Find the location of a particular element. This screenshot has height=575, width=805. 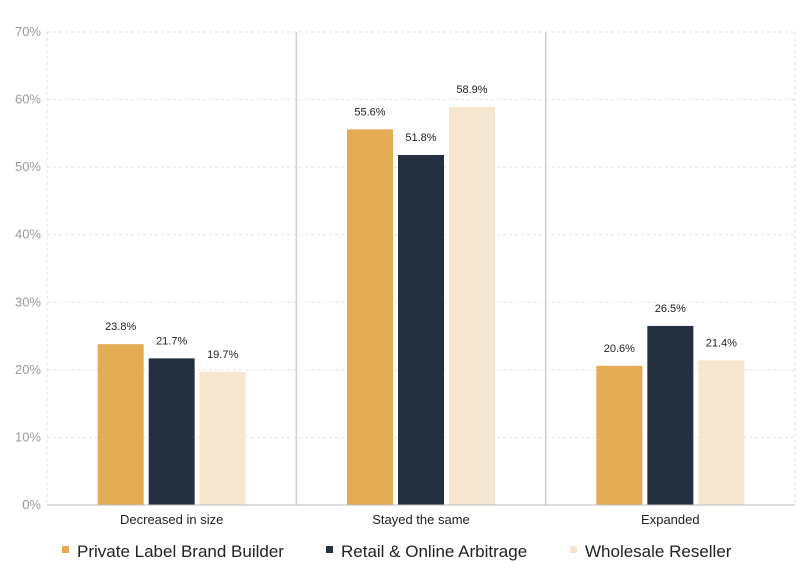

data-label: 21.7% is located at coordinates (171, 341).